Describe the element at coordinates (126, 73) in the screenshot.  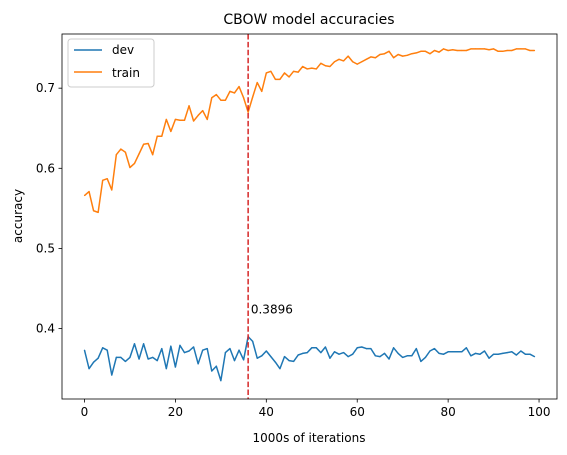
I see `legend-train-label: train` at that location.